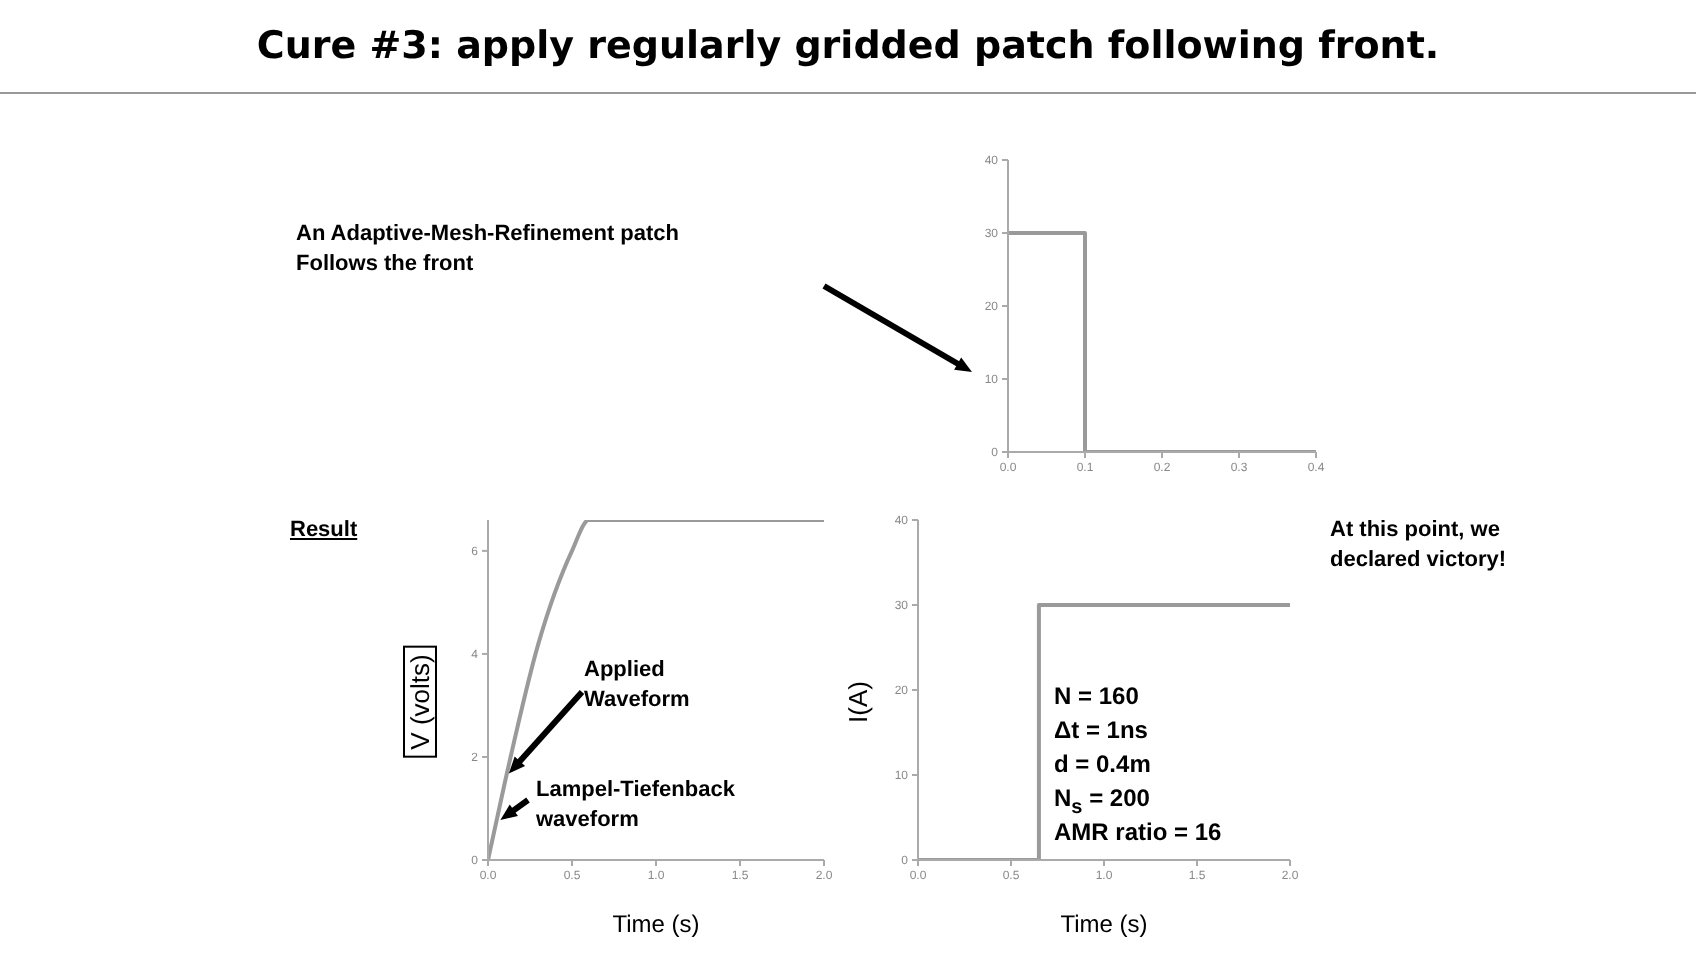 The height and width of the screenshot is (964, 1696). Describe the element at coordinates (1138, 833) in the screenshot. I see `annotation: AMR ratio = 16` at that location.